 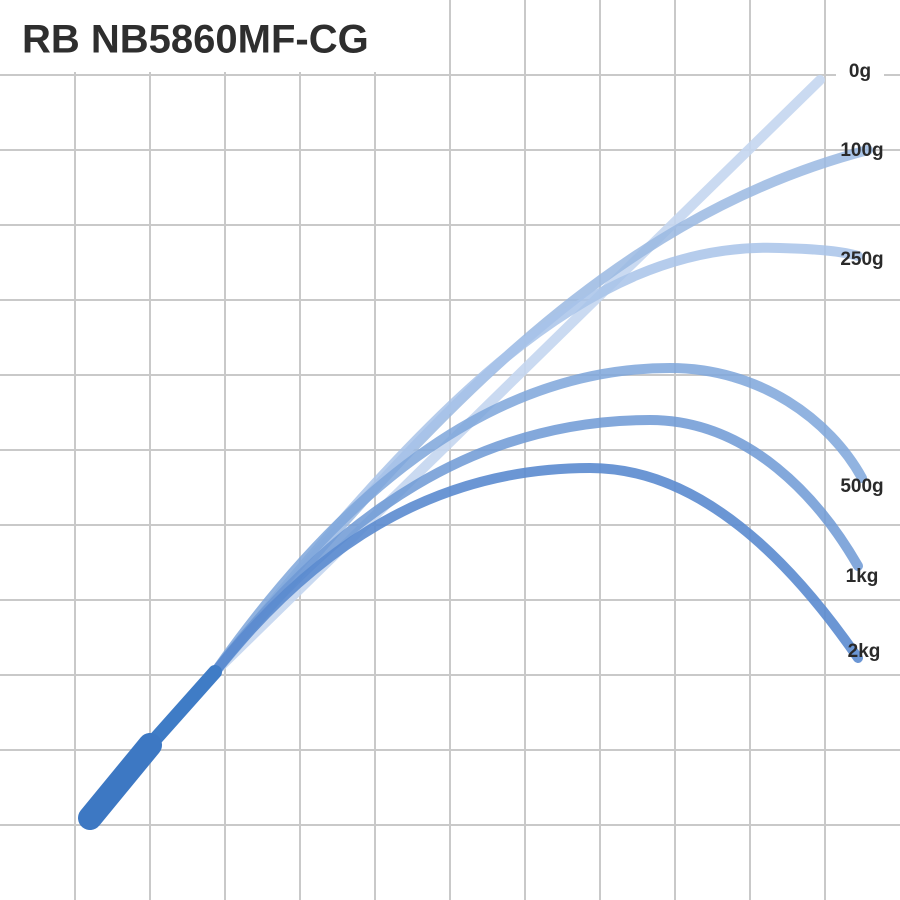 I want to click on curve-label: 2kg, so click(x=864, y=651).